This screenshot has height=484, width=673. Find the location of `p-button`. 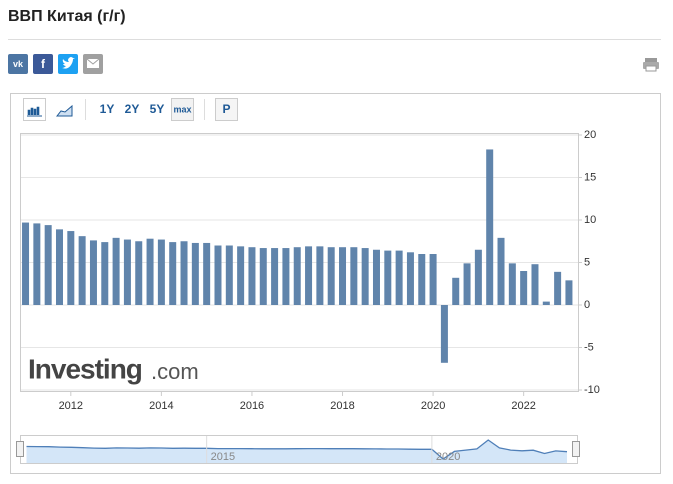

p-button is located at coordinates (226, 109).